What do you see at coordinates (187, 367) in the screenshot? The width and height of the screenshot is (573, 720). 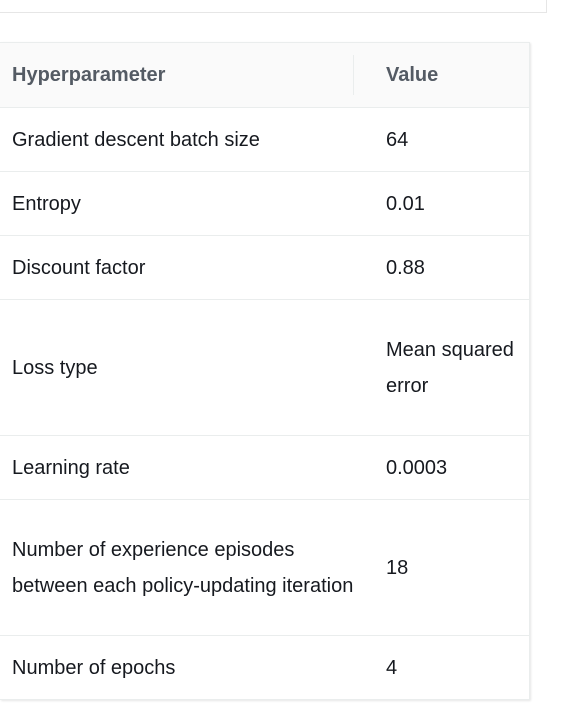 I see `cell-hyperparameter: Loss type` at bounding box center [187, 367].